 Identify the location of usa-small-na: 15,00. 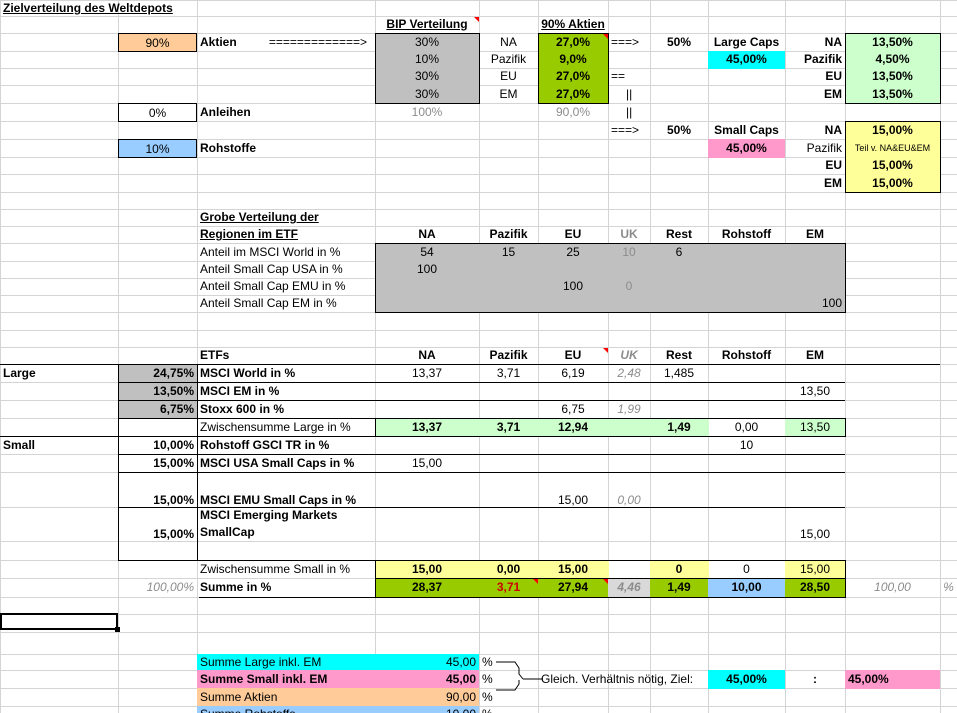
(427, 463).